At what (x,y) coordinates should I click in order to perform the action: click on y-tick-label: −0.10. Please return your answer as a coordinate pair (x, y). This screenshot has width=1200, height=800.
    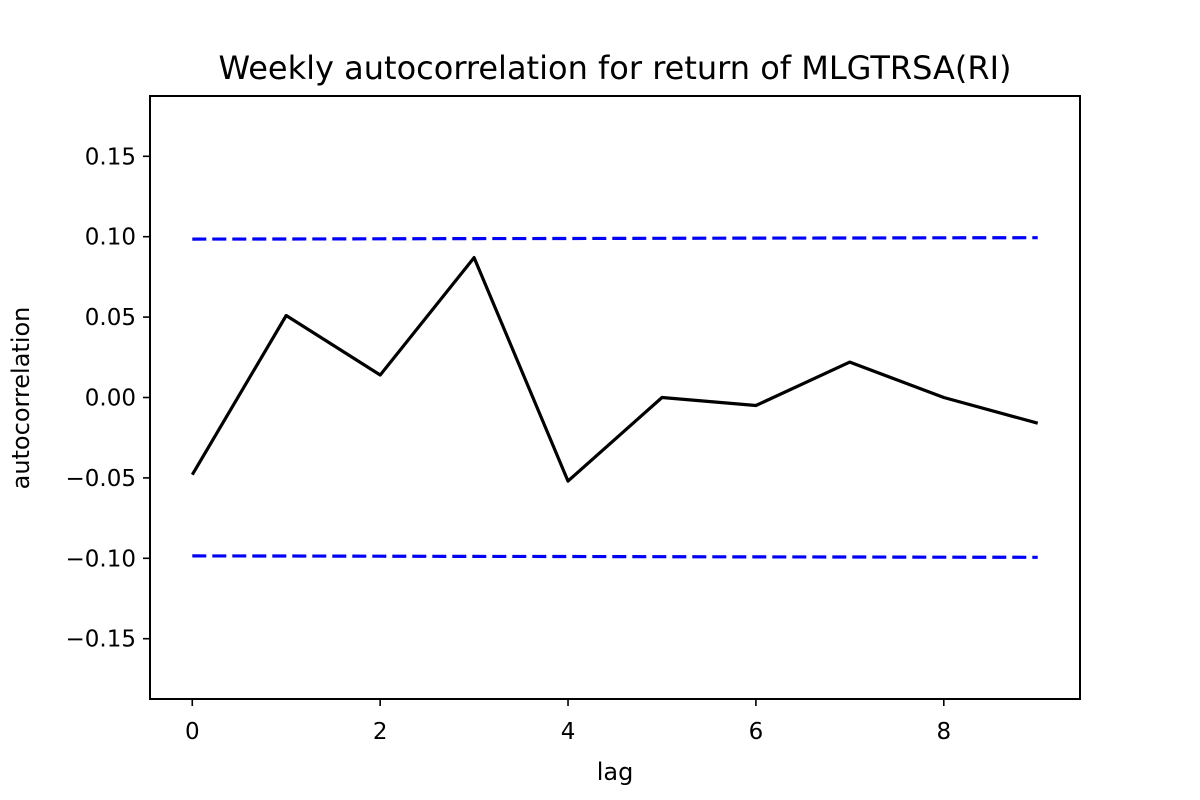
    Looking at the image, I should click on (101, 559).